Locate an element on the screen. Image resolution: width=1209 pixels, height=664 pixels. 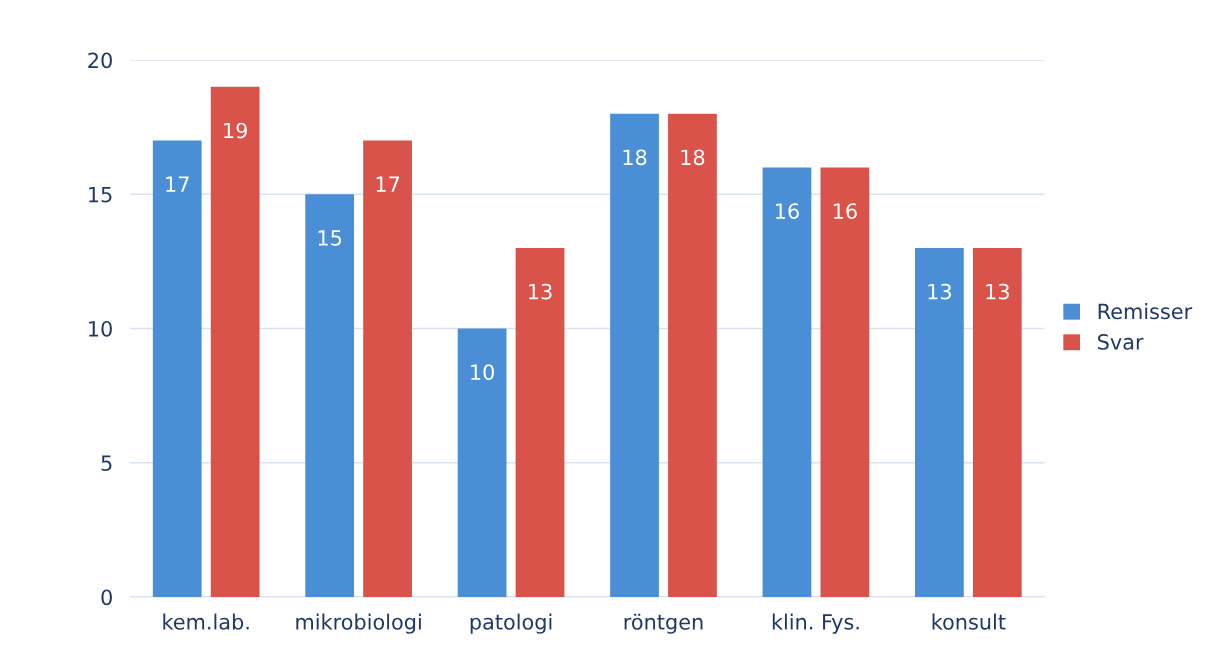
data-label: 19 is located at coordinates (235, 130).